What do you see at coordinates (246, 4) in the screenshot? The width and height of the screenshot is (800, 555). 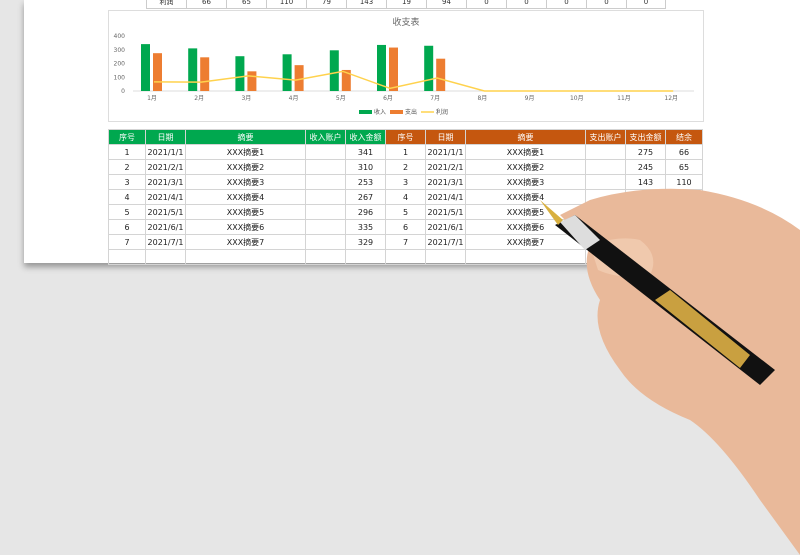 I see `profit-cell: 65` at bounding box center [246, 4].